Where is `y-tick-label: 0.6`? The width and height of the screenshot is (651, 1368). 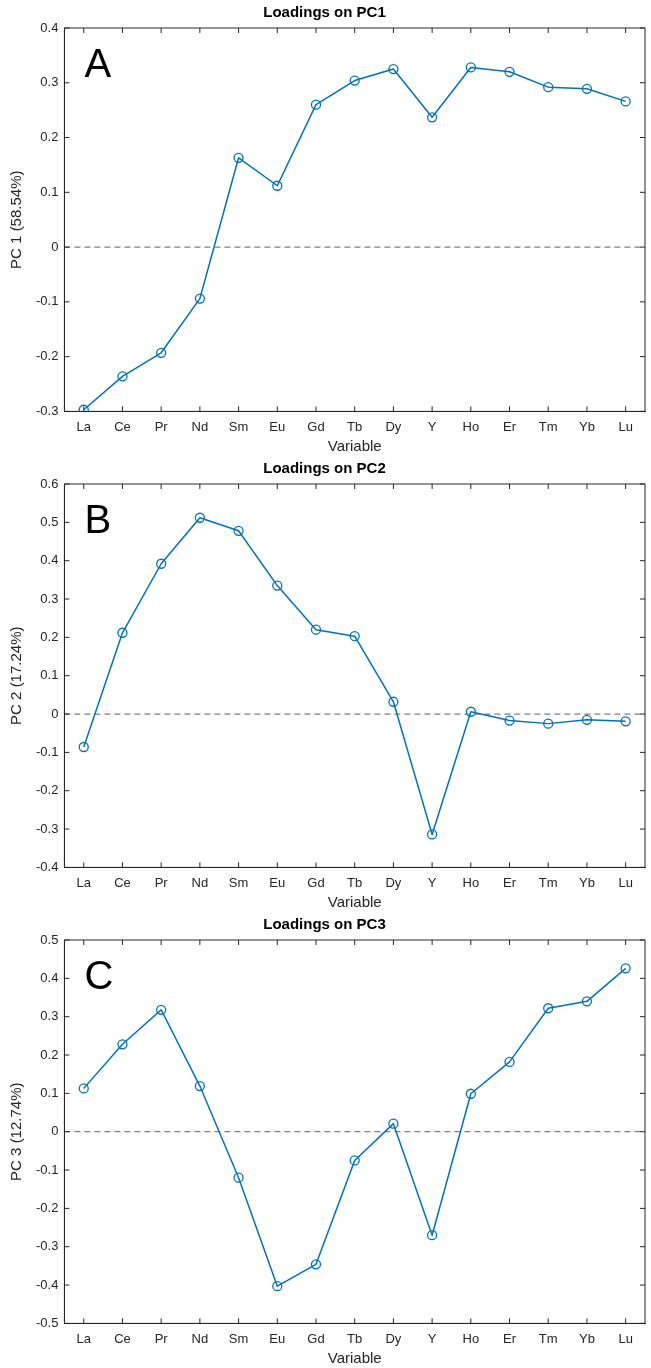
y-tick-label: 0.6 is located at coordinates (49, 483).